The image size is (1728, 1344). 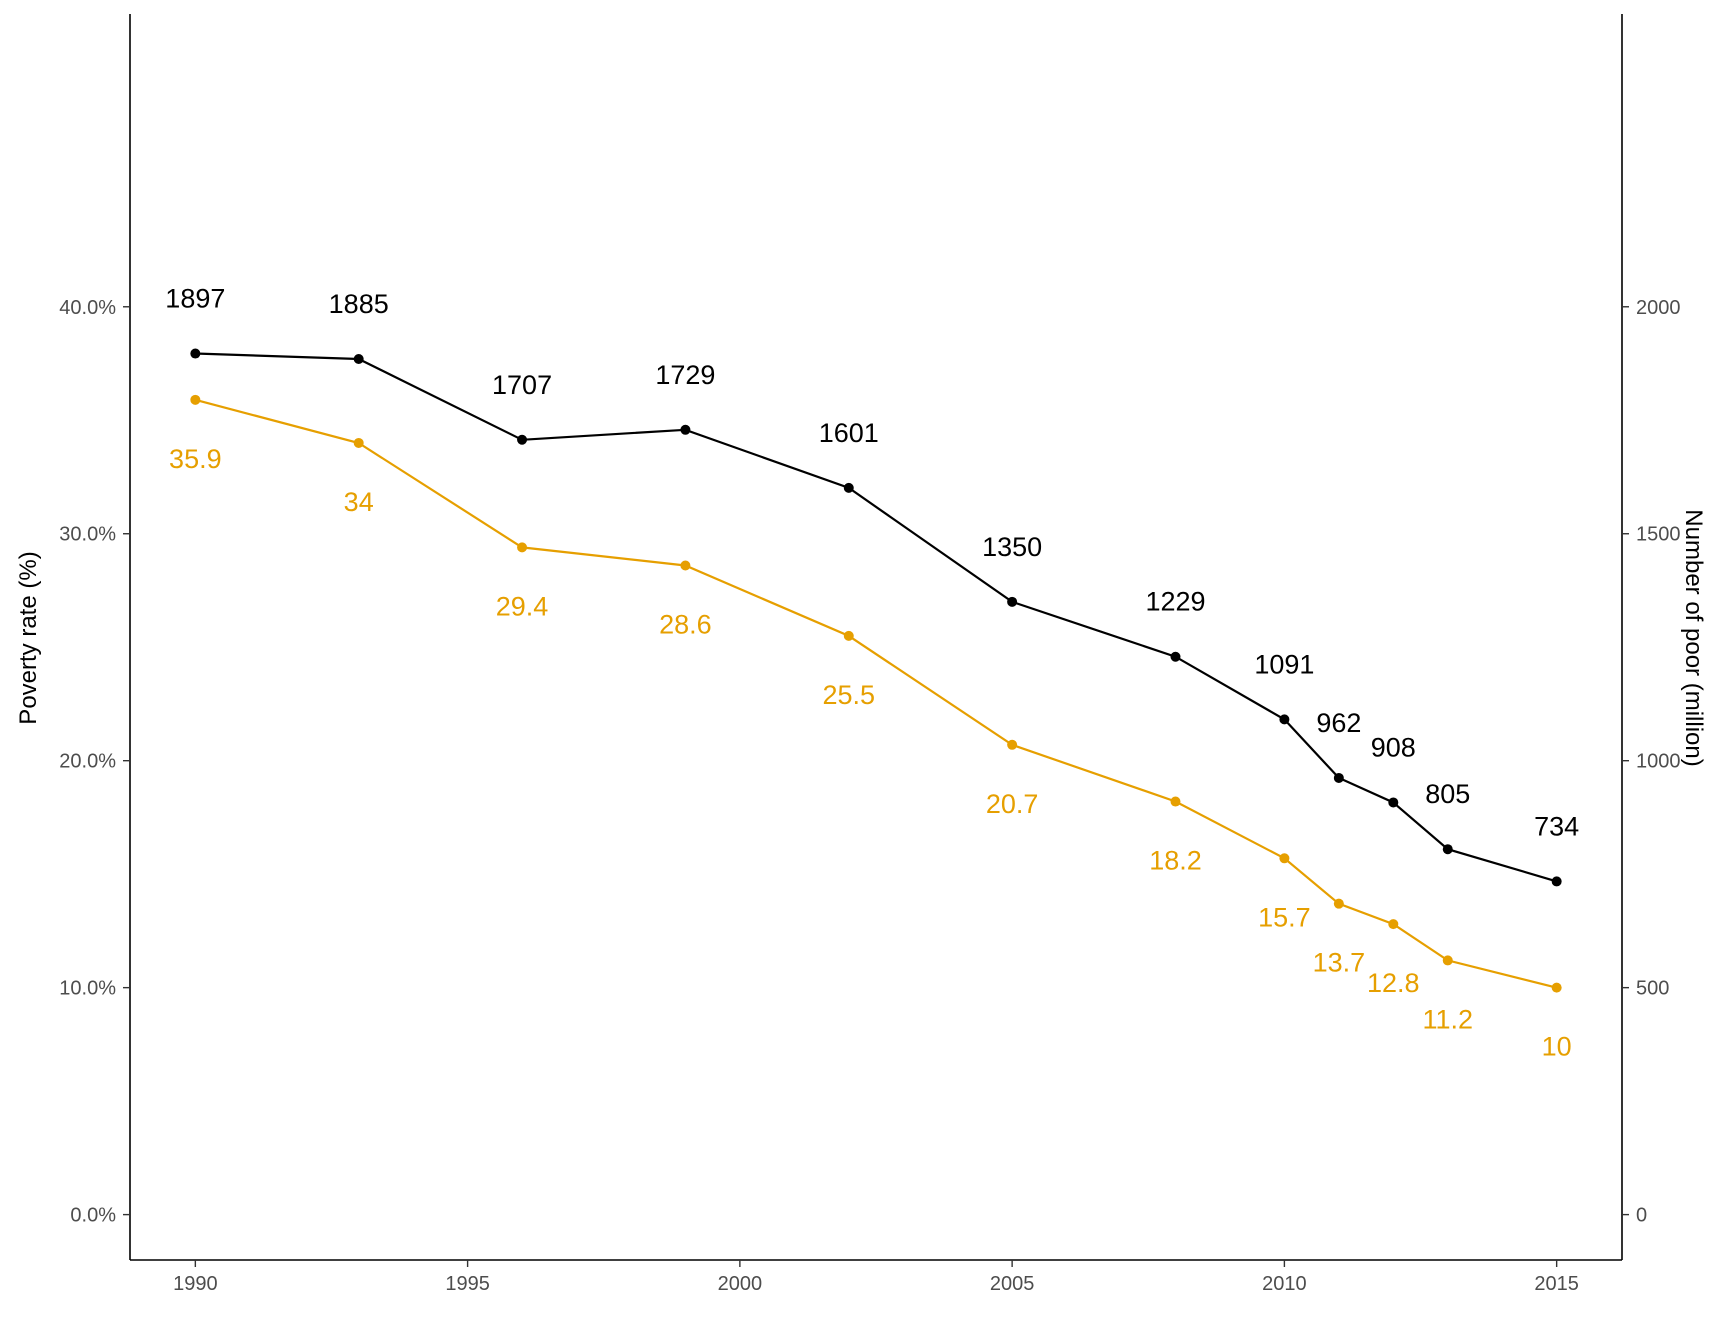 What do you see at coordinates (87, 308) in the screenshot?
I see `y-left-tick-label: 40.0%` at bounding box center [87, 308].